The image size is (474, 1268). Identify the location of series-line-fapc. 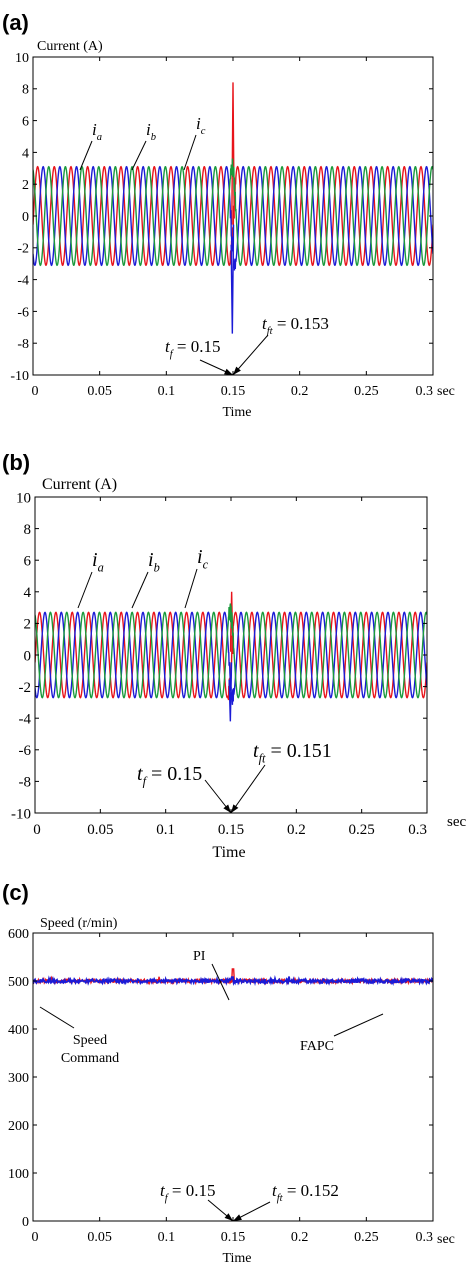
(233, 981).